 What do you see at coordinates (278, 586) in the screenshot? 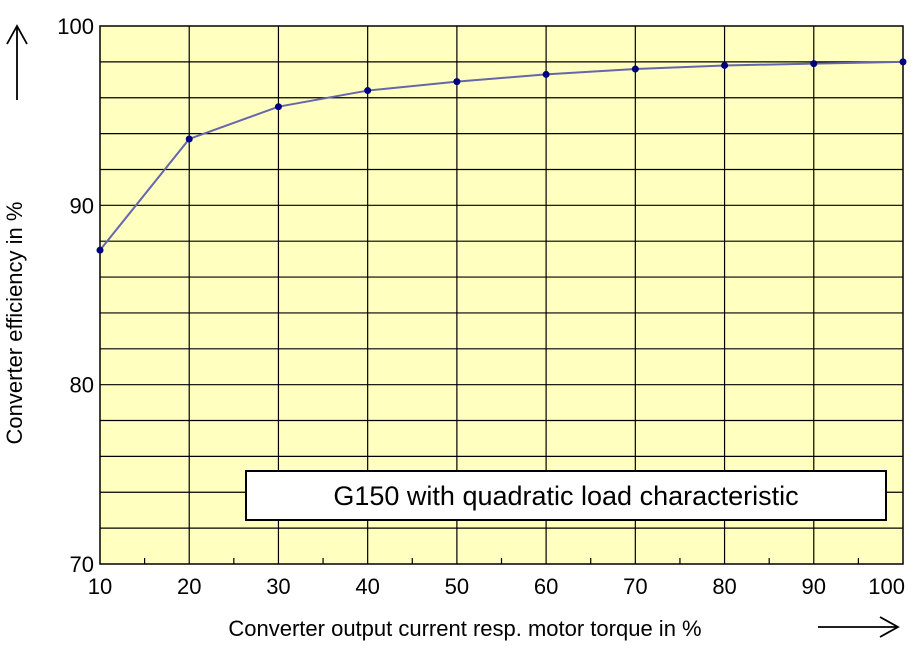
I see `x-tick-label: 30` at bounding box center [278, 586].